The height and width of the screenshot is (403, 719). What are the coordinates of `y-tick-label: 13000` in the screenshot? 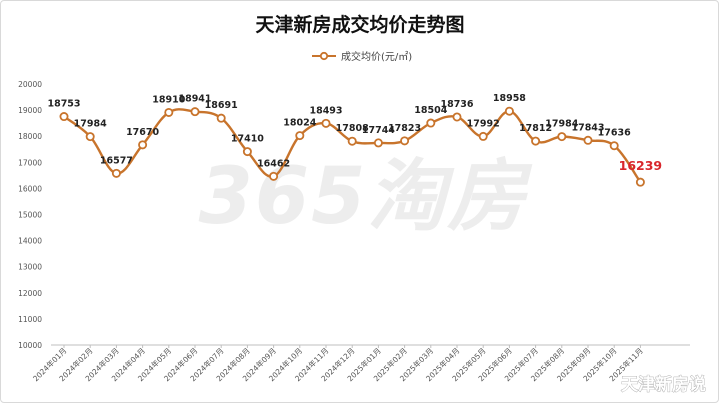 It's located at (30, 267).